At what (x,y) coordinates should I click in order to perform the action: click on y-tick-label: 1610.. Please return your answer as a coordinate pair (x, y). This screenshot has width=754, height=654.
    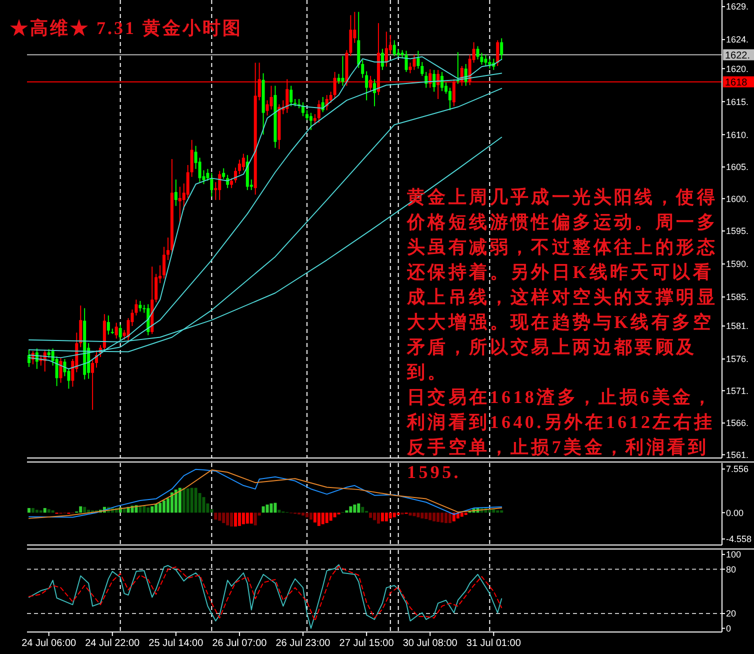
    Looking at the image, I should click on (737, 135).